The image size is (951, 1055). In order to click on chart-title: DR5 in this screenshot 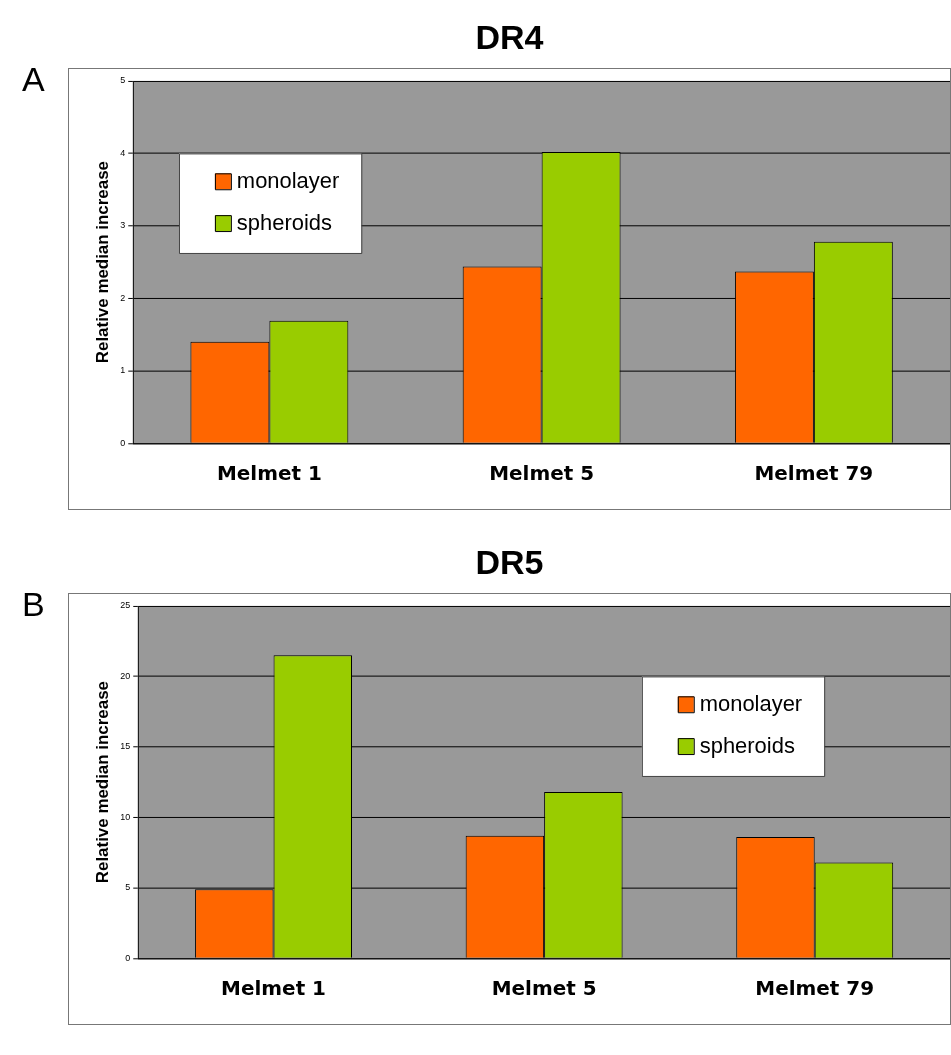, I will do `click(509, 562)`.